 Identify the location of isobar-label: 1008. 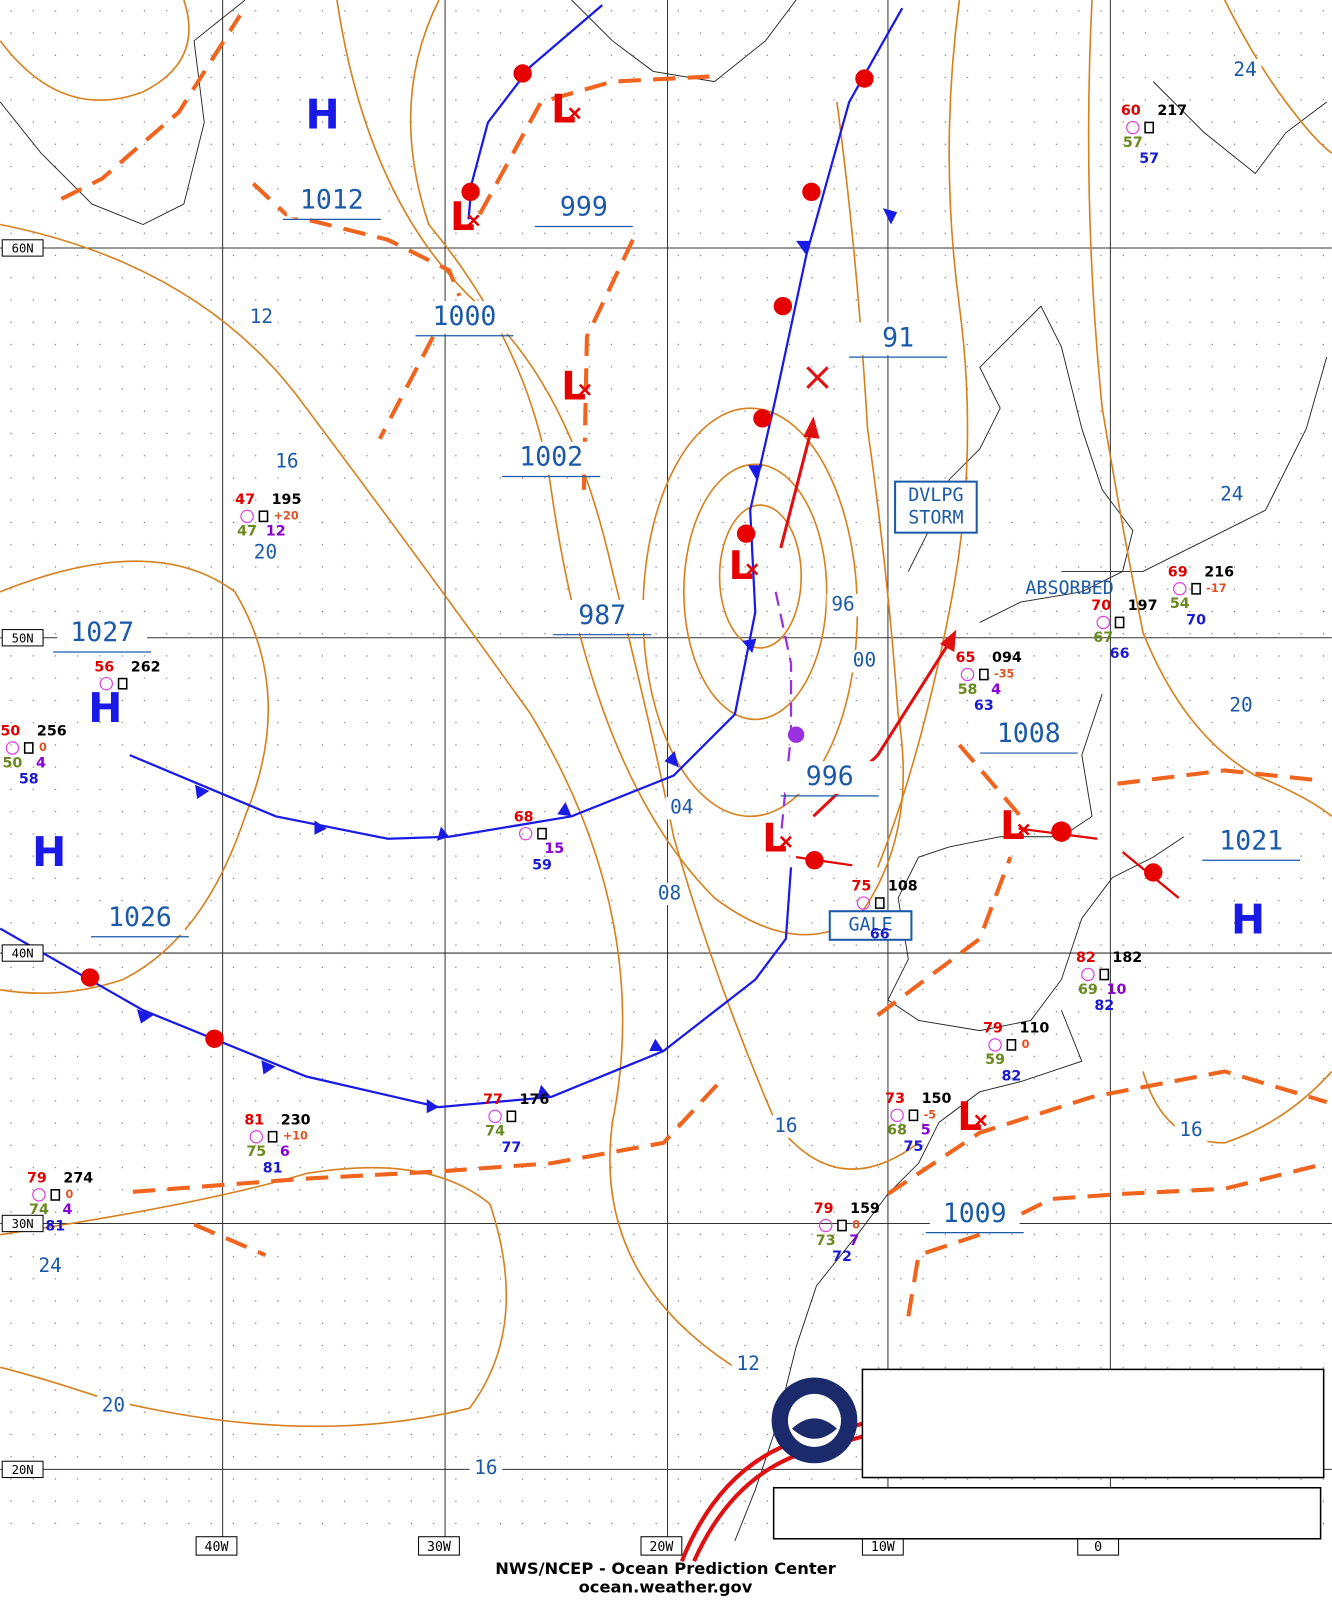
(1029, 733).